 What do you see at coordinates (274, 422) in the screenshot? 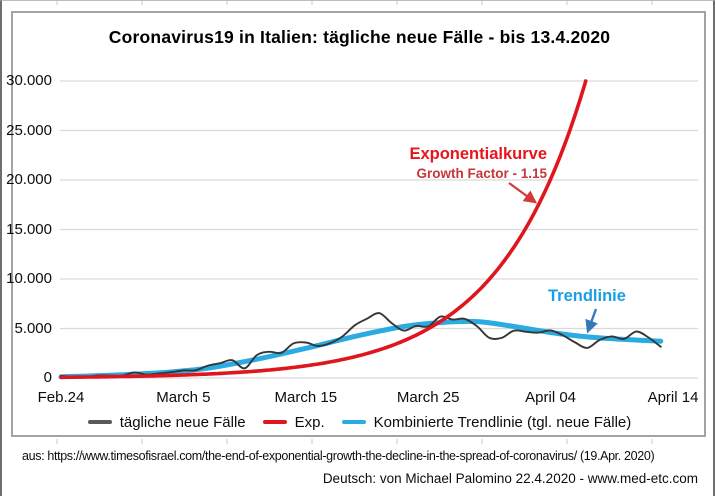
I see `exponential-line-swatch-icon` at bounding box center [274, 422].